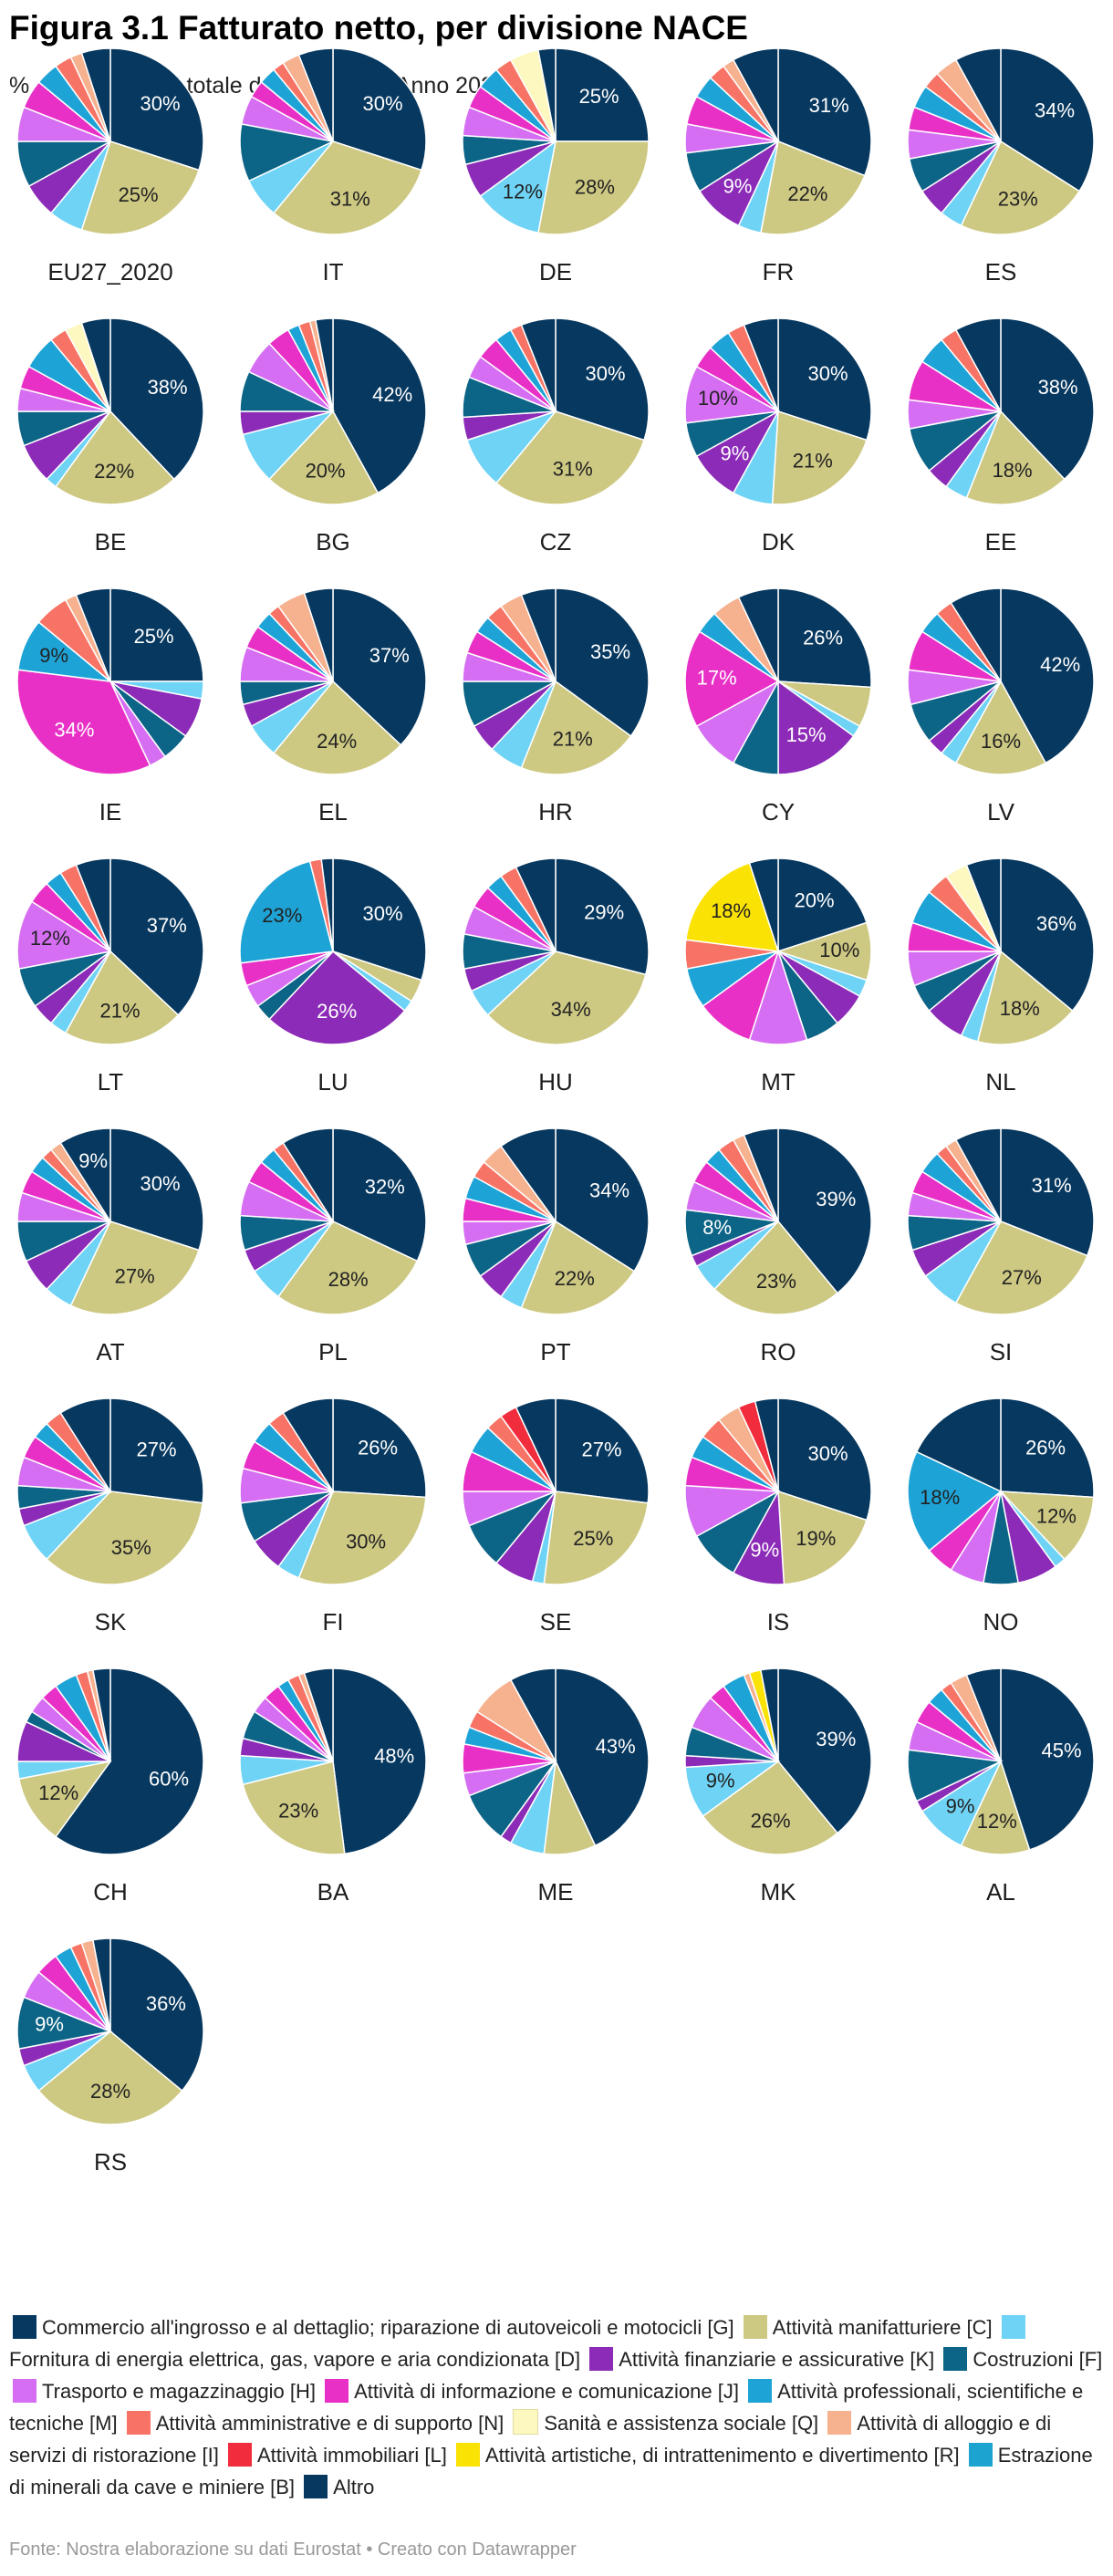 This screenshot has width=1113, height=2576. What do you see at coordinates (779, 272) in the screenshot?
I see `country-label: FR` at bounding box center [779, 272].